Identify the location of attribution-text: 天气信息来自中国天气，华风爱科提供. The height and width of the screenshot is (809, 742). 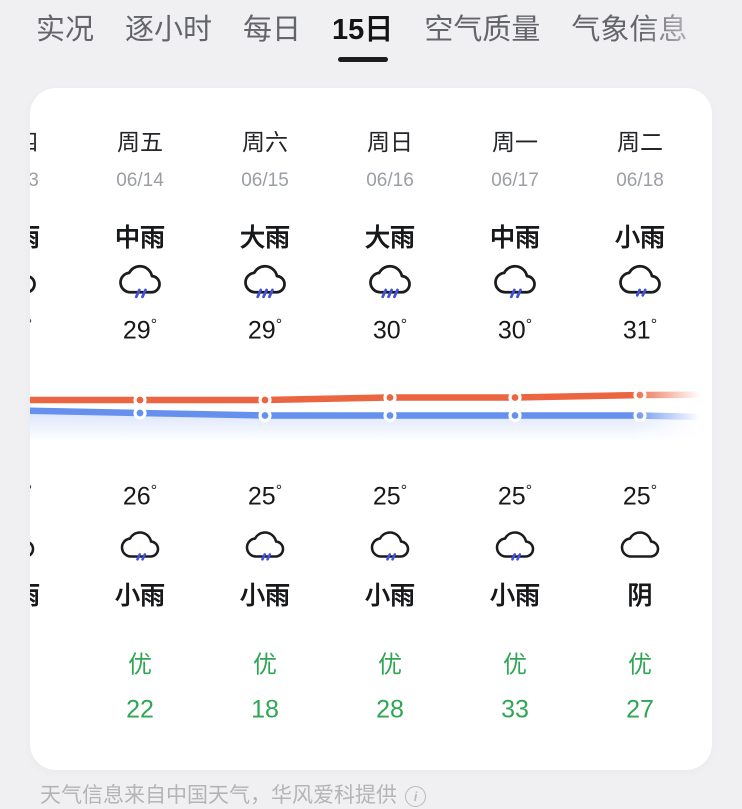
(218, 795).